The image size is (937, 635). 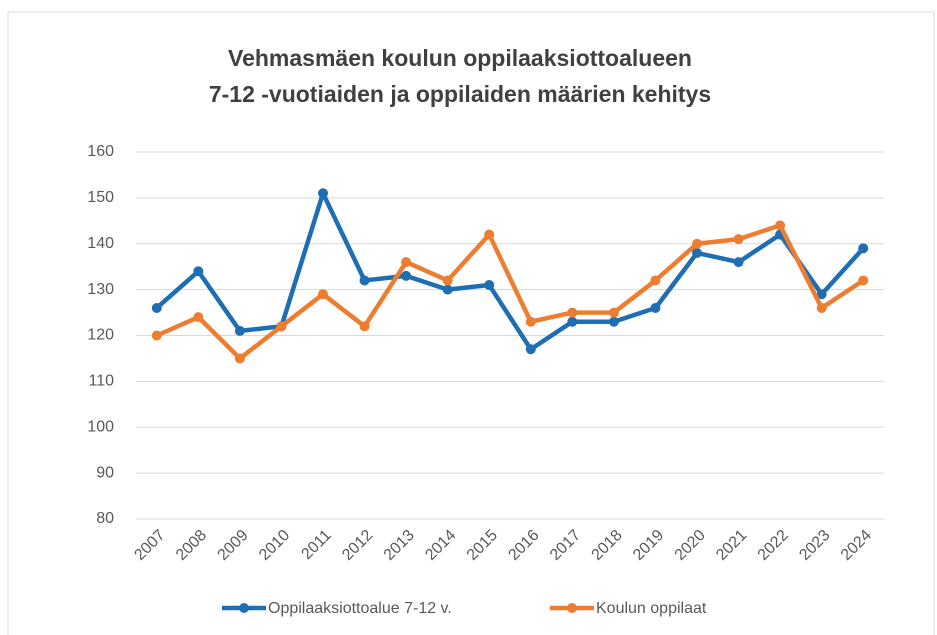 What do you see at coordinates (460, 58) in the screenshot?
I see `chart-title: Vehmasmäen koulun oppilaaksiottoalueen` at bounding box center [460, 58].